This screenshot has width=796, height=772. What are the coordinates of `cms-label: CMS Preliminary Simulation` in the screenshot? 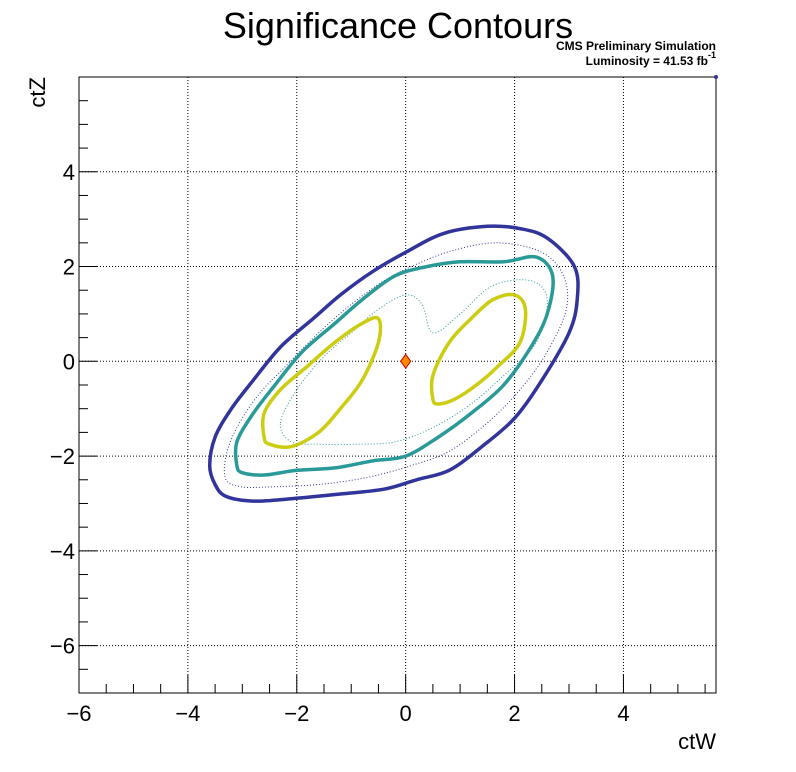 It's located at (636, 46).